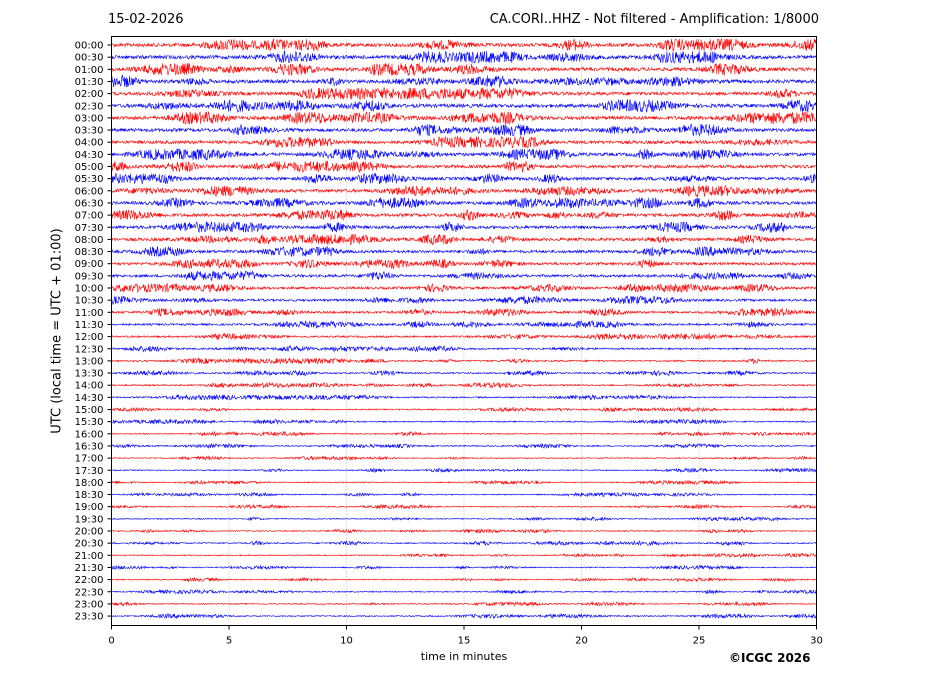 The image size is (927, 696). What do you see at coordinates (89, 313) in the screenshot?
I see `y-tick-label: 11:00` at bounding box center [89, 313].